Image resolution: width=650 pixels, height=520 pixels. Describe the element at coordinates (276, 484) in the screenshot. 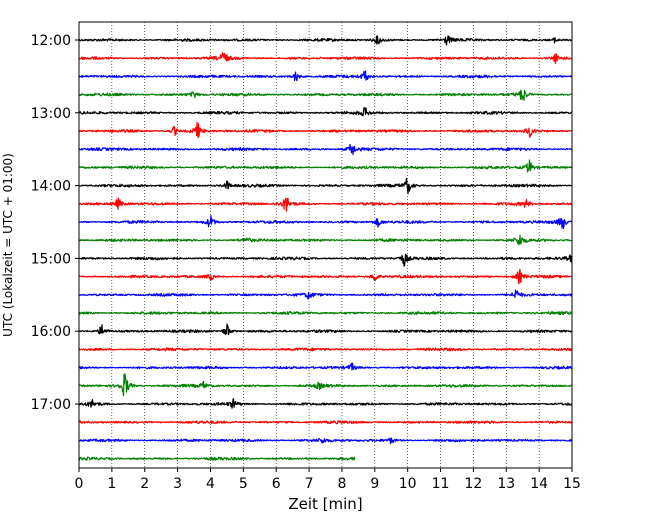

I see `x-tick-label: 6` at that location.